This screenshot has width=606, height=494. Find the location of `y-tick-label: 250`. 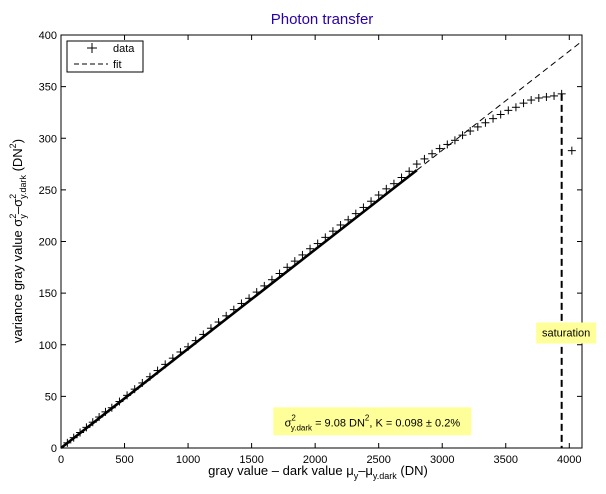

y-tick-label: 250 is located at coordinates (48, 191).